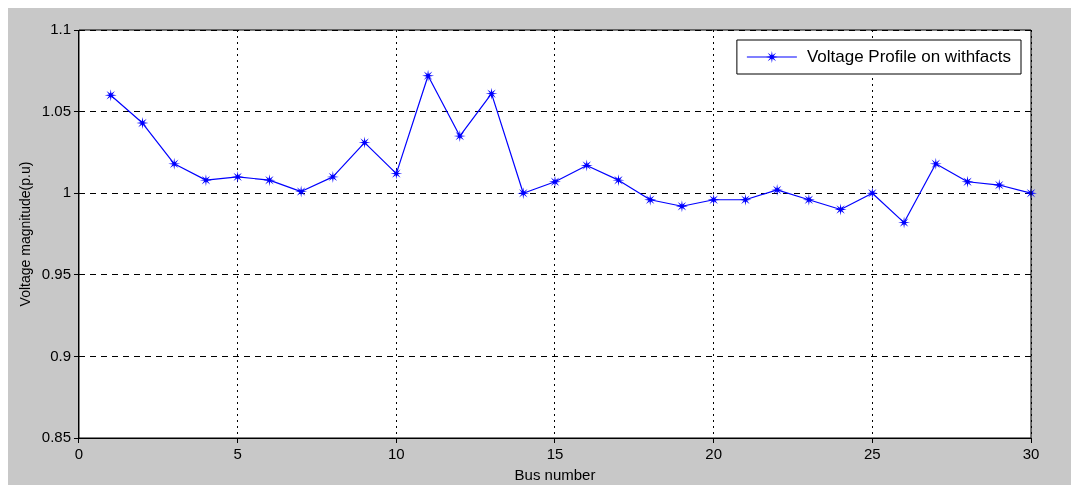  Describe the element at coordinates (237, 454) in the screenshot. I see `x-tick-label: 5` at that location.